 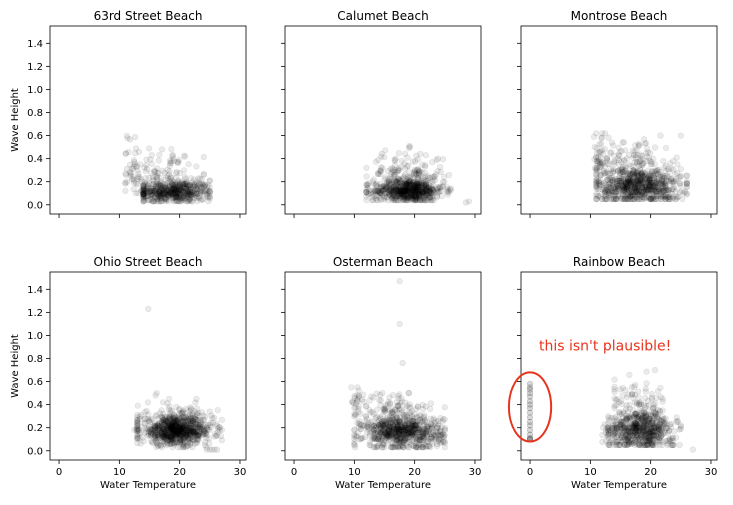 What do you see at coordinates (605, 346) in the screenshot?
I see `annotation-text: this isn't plausible!` at bounding box center [605, 346].